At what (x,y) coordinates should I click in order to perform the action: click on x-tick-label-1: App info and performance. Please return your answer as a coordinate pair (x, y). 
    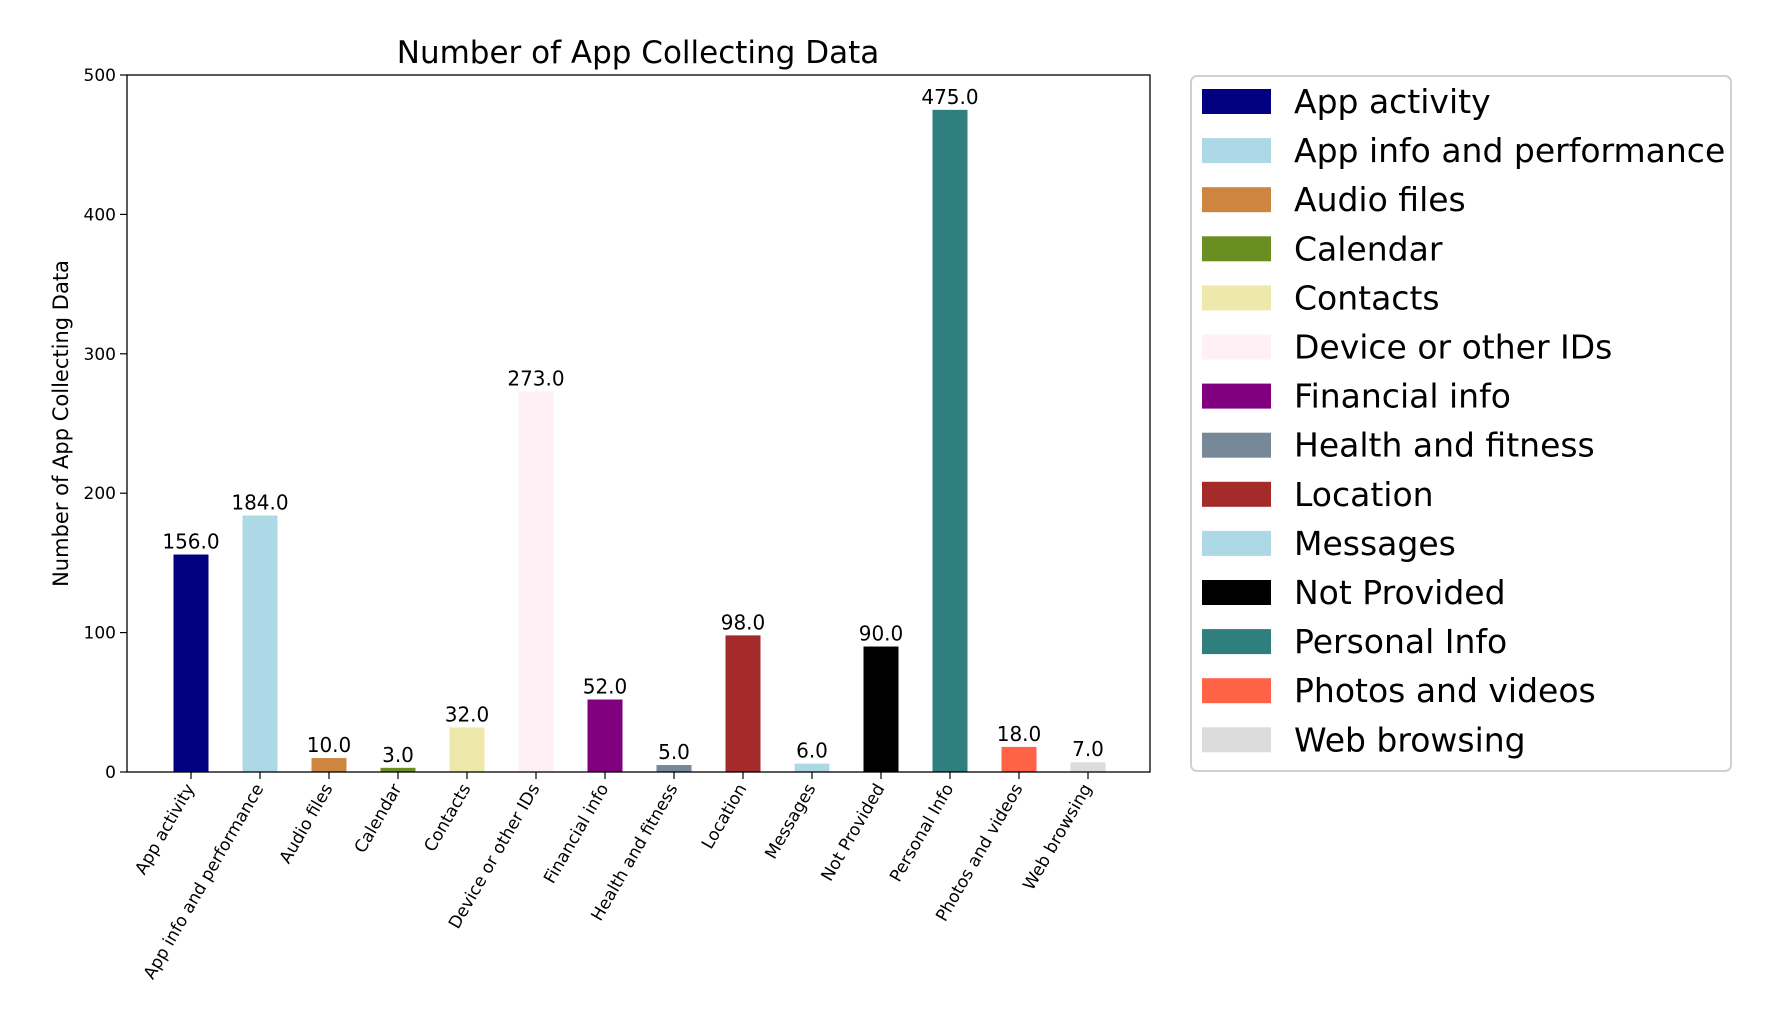
    Looking at the image, I should click on (204, 882).